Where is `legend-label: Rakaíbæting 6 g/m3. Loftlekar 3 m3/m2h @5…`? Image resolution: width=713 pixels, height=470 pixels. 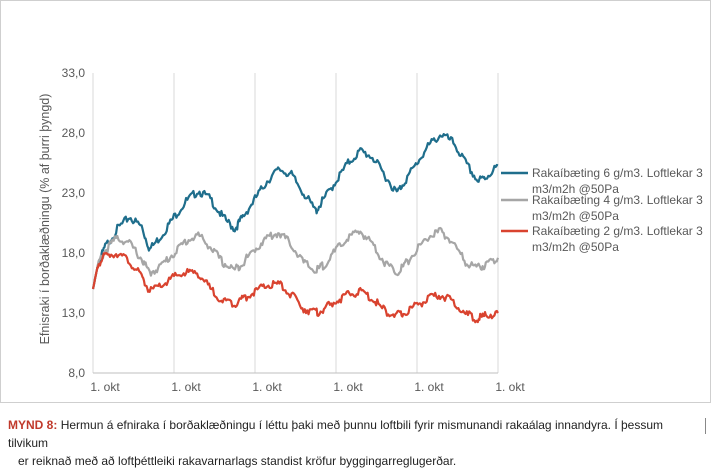
legend-label: Rakaíbæting 6 g/m3. Loftlekar 3 m3/m2h @5… is located at coordinates (617, 181).